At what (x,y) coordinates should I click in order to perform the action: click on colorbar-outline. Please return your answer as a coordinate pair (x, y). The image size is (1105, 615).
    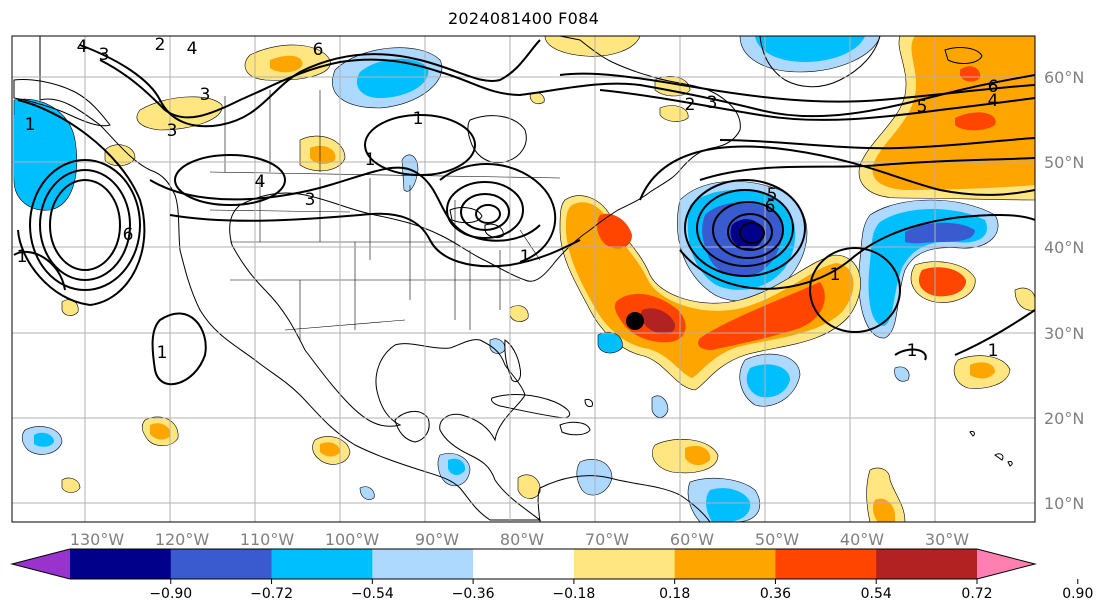
    Looking at the image, I should click on (523, 564).